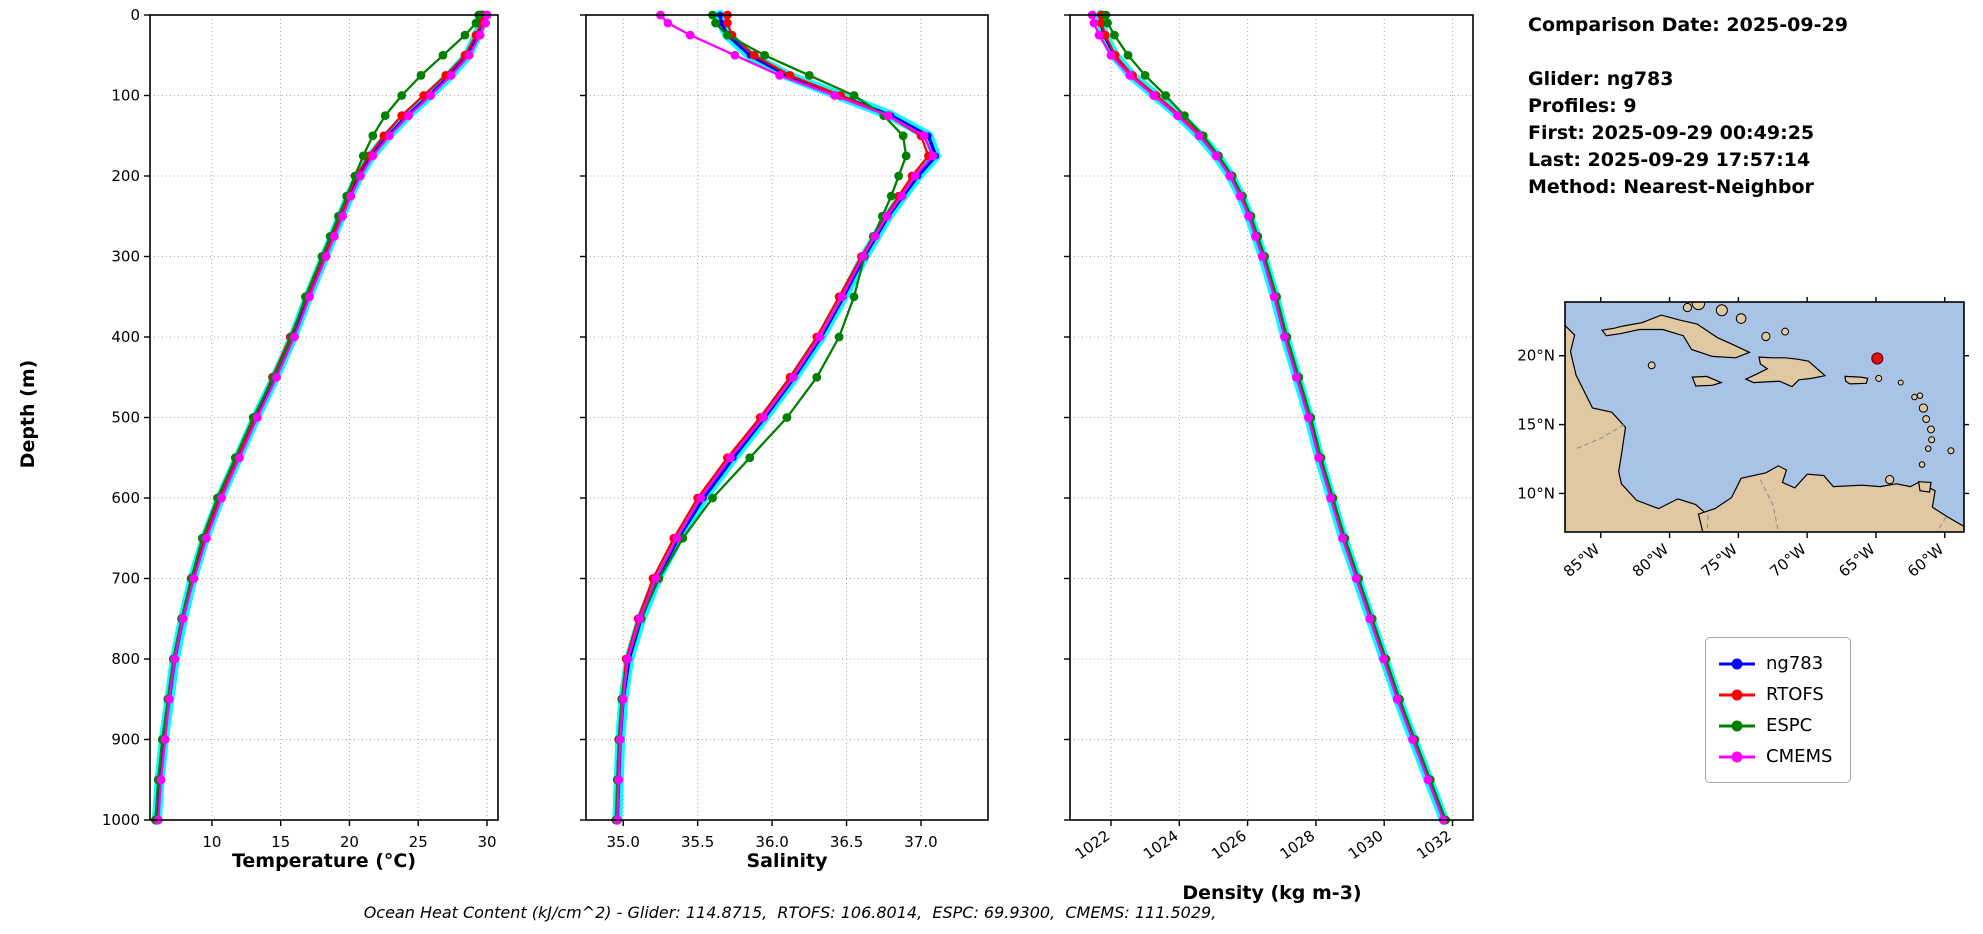 This screenshot has width=1983, height=934. I want to click on x-tick-label: 36.5, so click(846, 842).